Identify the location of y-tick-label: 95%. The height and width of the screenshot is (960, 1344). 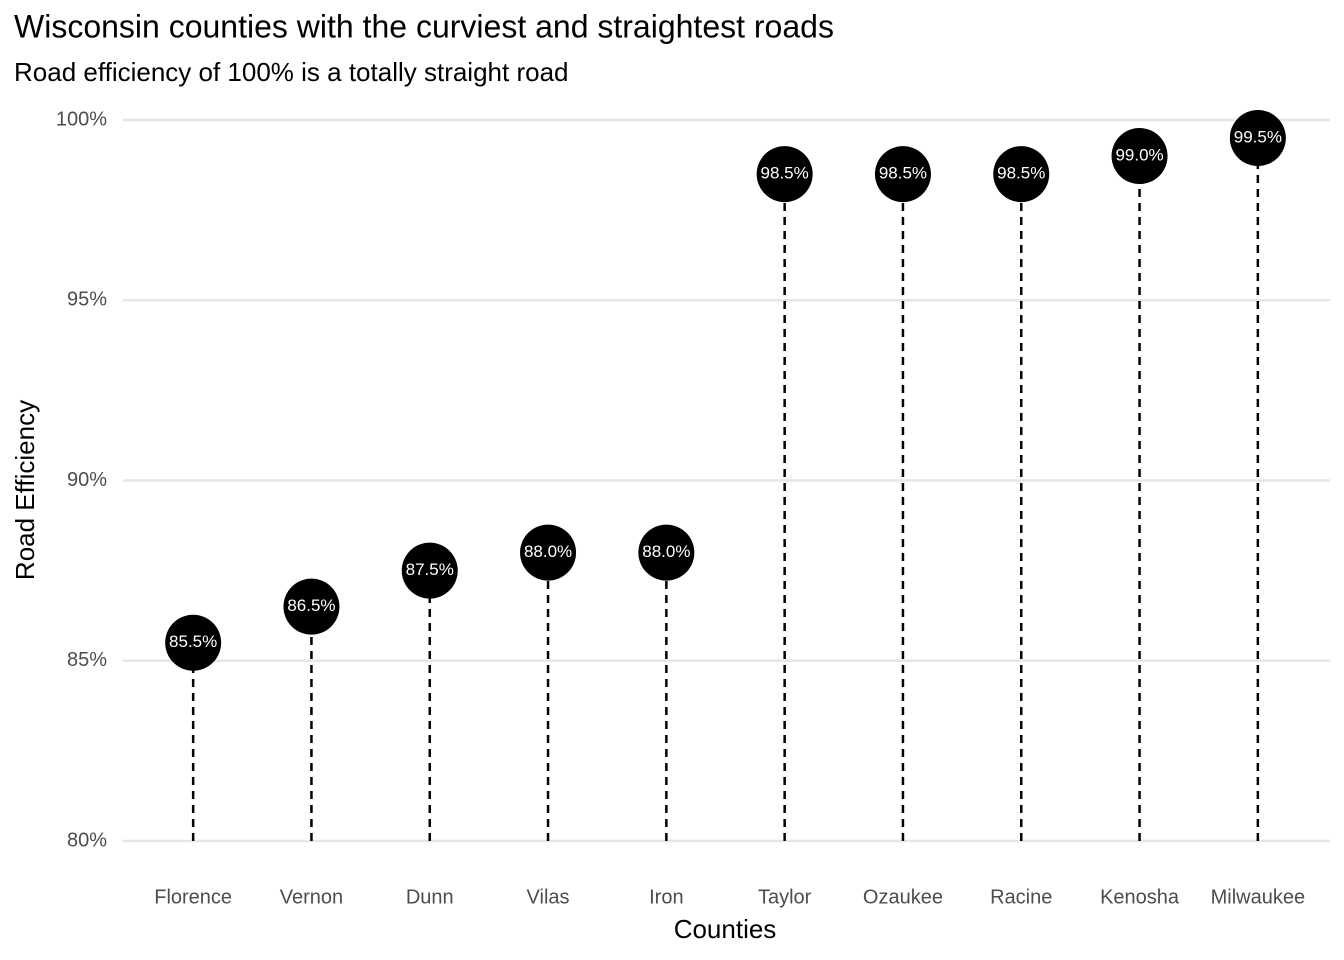
(87, 300).